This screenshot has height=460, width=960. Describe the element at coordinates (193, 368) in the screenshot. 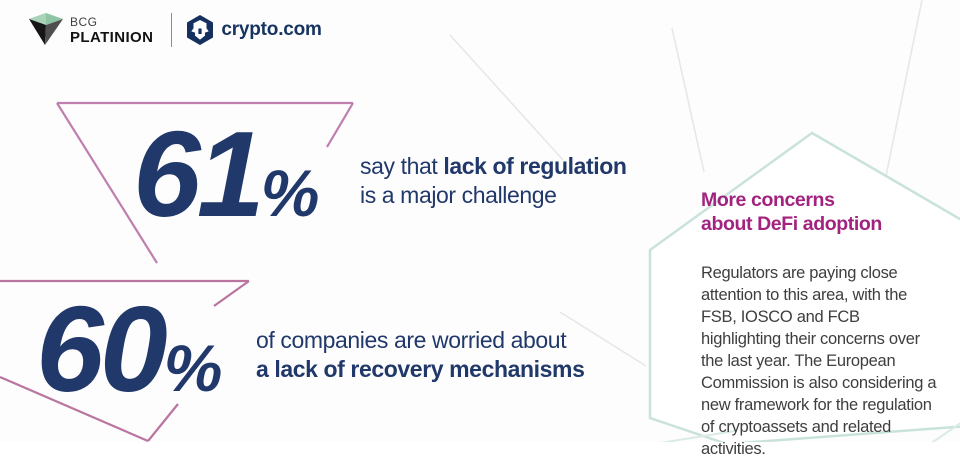

I see `stat-60-percent-sign: %` at that location.